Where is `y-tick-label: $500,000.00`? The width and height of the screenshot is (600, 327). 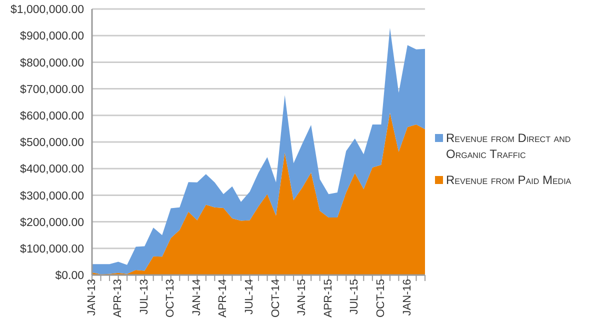 y-tick-label: $500,000.00 is located at coordinates (52, 143).